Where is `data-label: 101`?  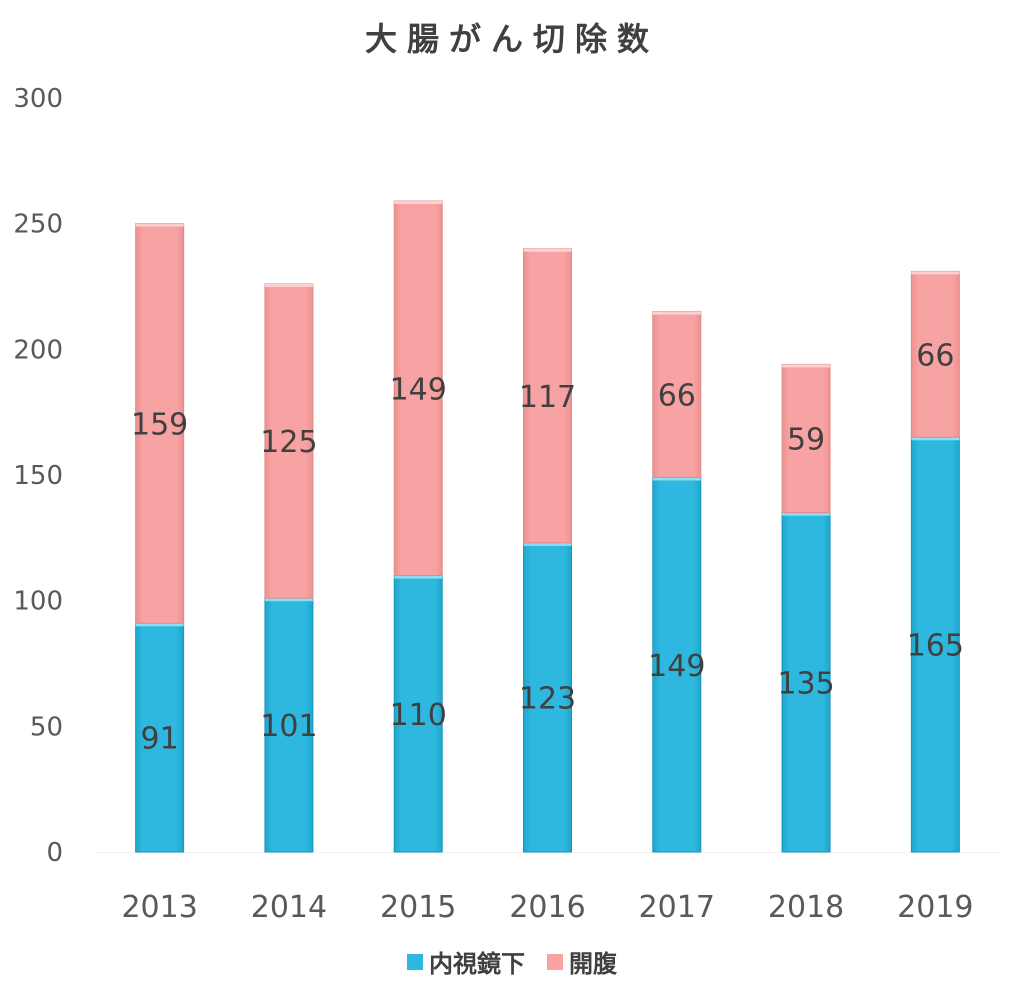 data-label: 101 is located at coordinates (288, 726).